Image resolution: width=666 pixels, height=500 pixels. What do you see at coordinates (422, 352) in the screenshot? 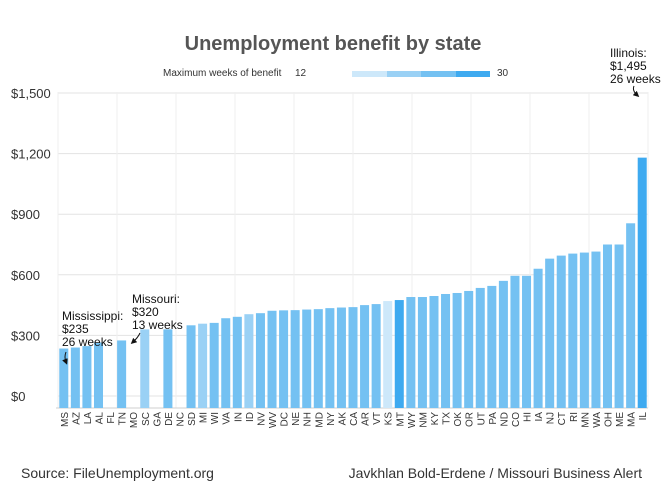
I see `bar-nm` at bounding box center [422, 352].